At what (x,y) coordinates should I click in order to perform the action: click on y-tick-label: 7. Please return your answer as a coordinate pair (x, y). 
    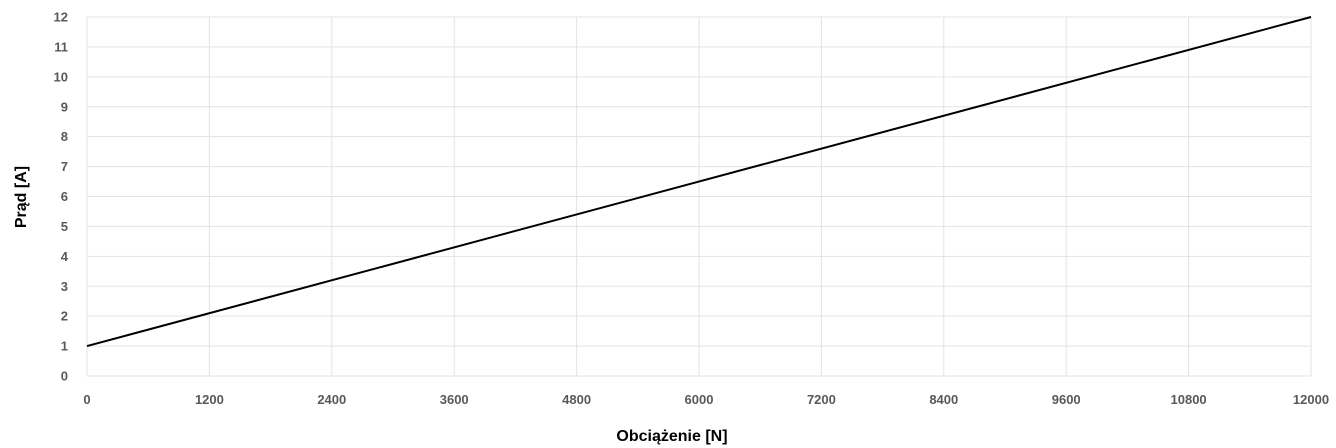
    Looking at the image, I should click on (64, 166).